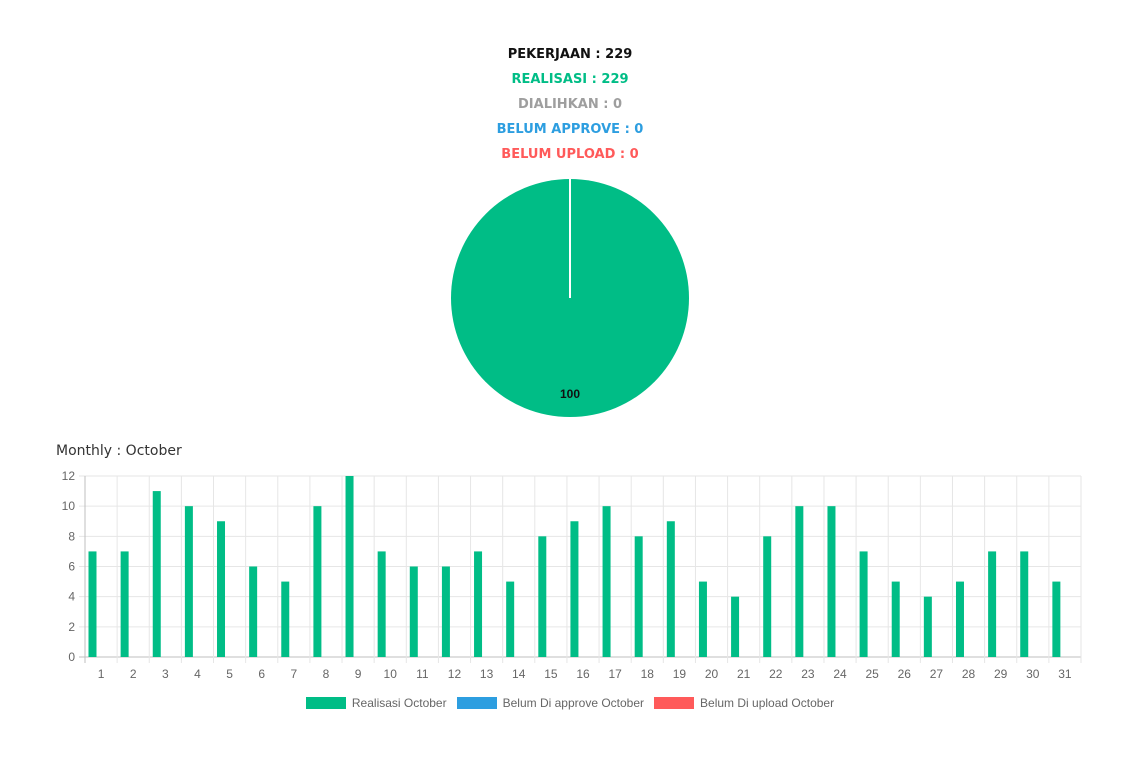 This screenshot has height=764, width=1140. I want to click on x-tick-label: 14, so click(519, 674).